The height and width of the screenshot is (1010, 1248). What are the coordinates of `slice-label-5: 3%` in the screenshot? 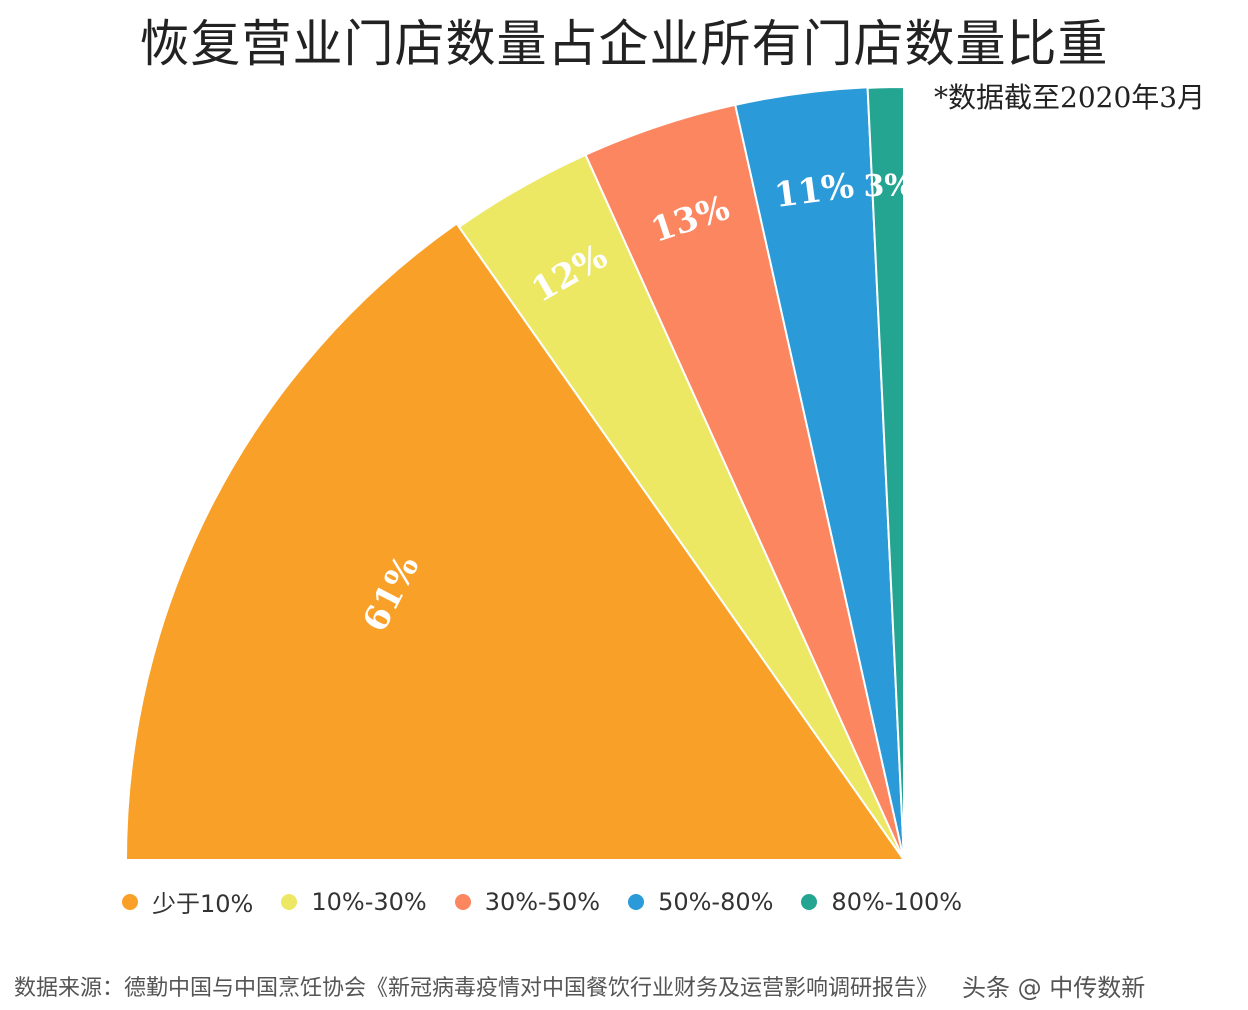 It's located at (888, 186).